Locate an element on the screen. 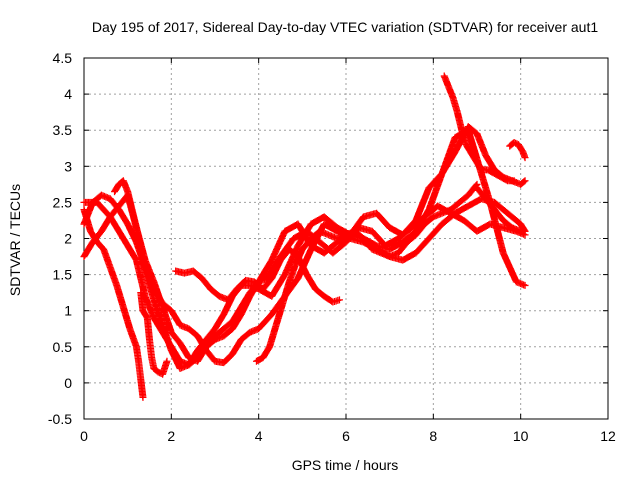 This screenshot has width=640, height=485. x-axis-label: GPS time / hours is located at coordinates (345, 465).